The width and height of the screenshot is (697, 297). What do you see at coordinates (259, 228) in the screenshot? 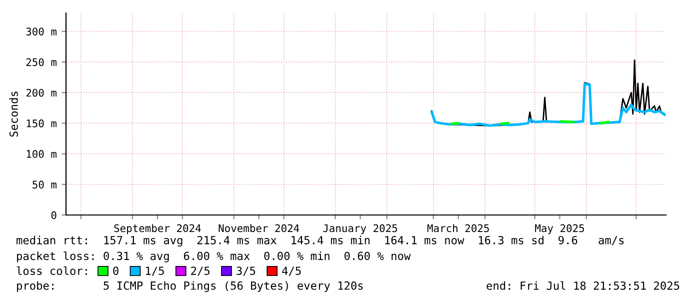
I see `x-tick-label: November 2024` at bounding box center [259, 228].